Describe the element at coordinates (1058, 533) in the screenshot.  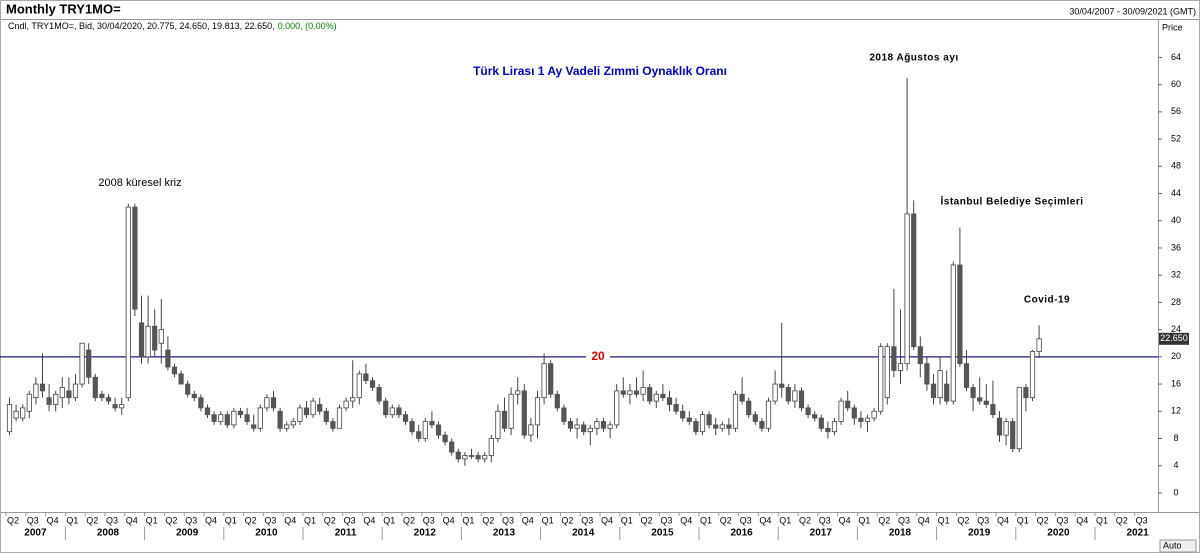
I see `year-label: 2020` at that location.